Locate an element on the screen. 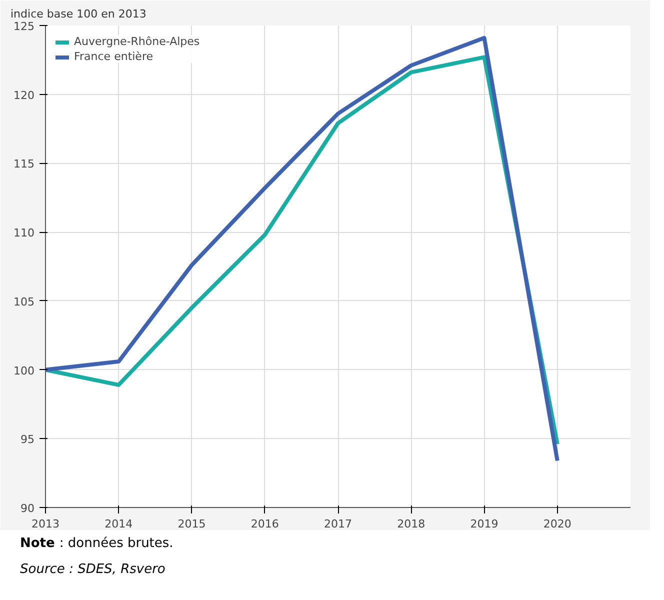 This screenshot has width=664, height=600. y-tick-label: 90 is located at coordinates (27, 508).